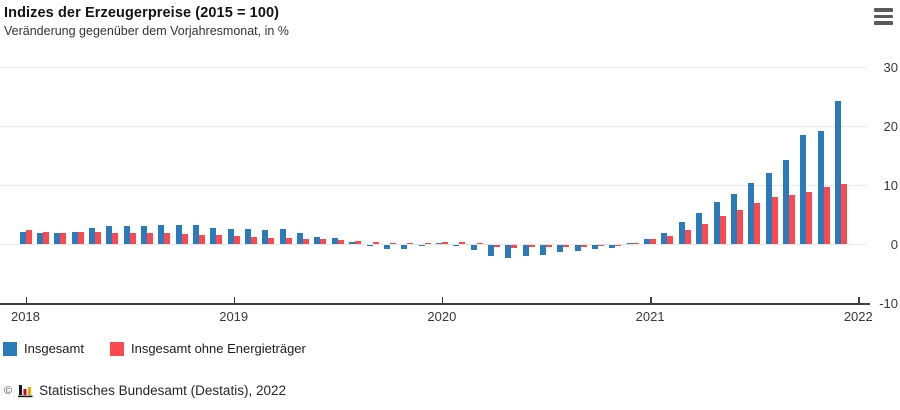  I want to click on hamburger-menu-icon, so click(883, 16).